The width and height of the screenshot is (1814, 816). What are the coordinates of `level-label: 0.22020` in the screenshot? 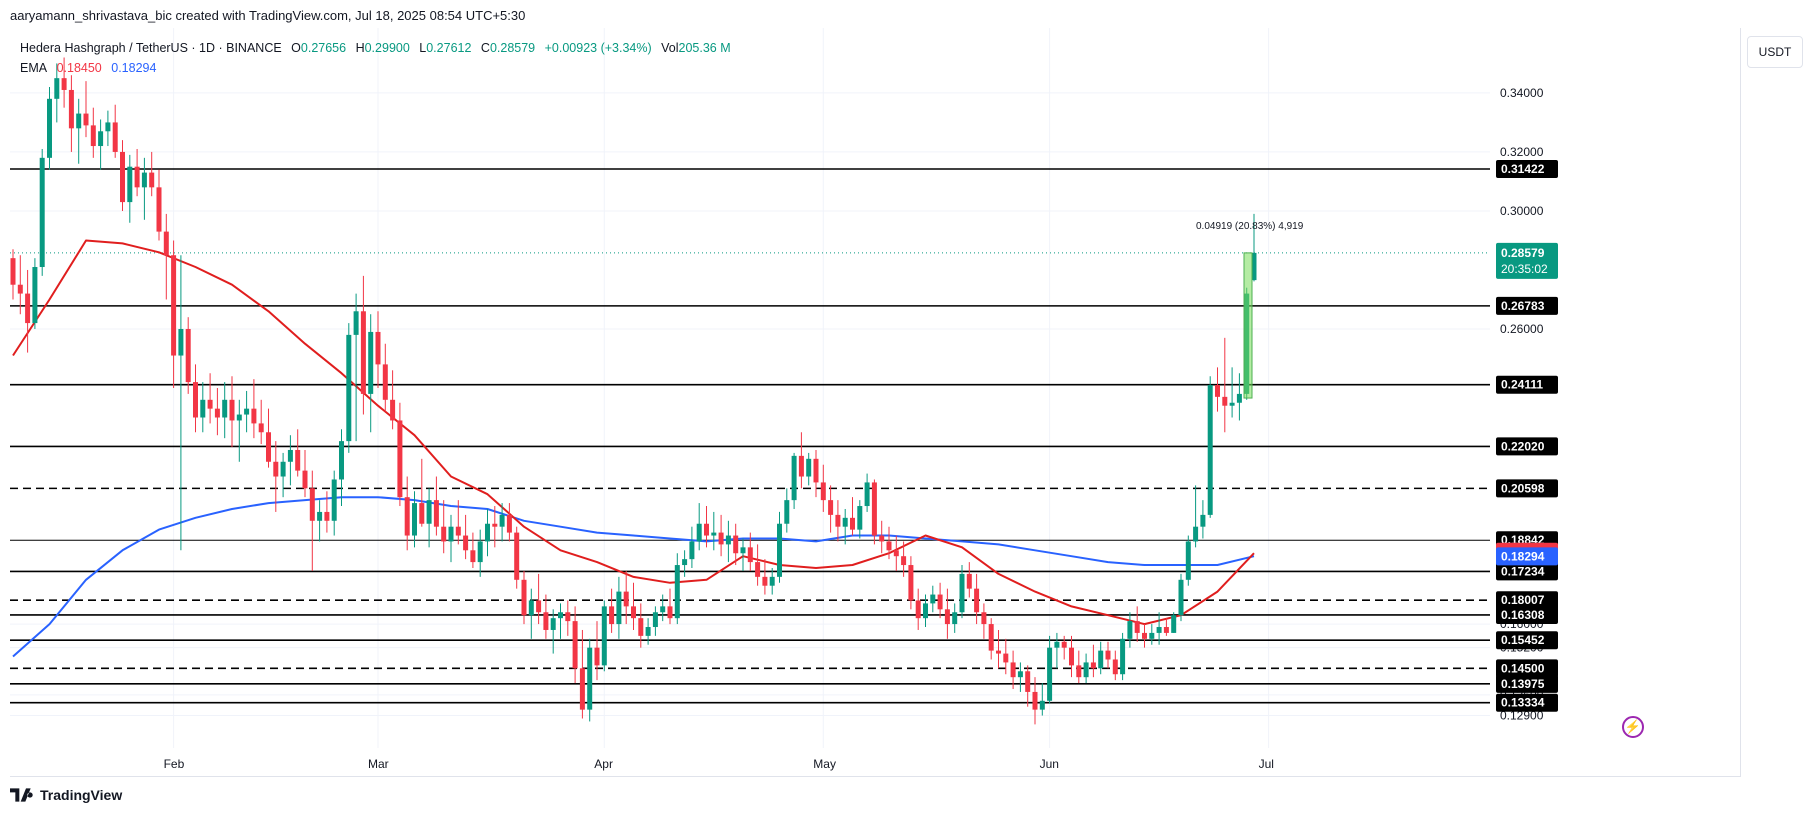 It's located at (1523, 446).